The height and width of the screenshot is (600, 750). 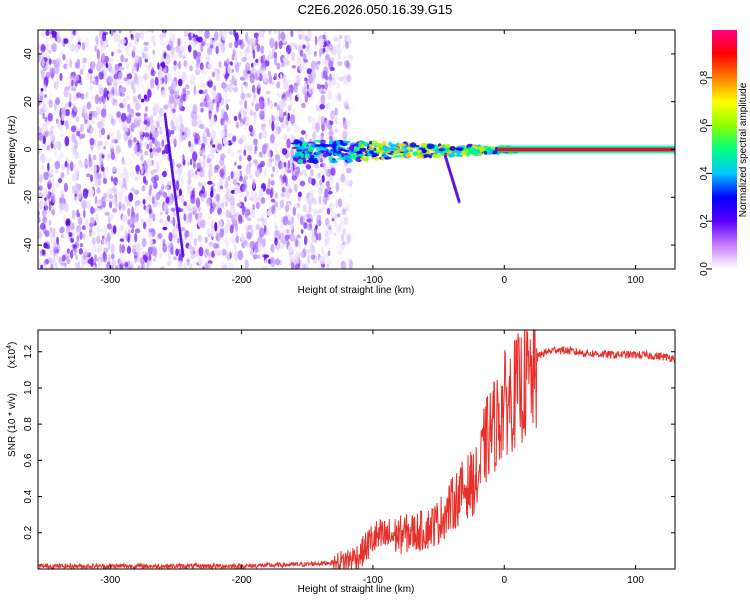 I want to click on snr-x-label: Height of straight line (km), so click(x=356, y=589).